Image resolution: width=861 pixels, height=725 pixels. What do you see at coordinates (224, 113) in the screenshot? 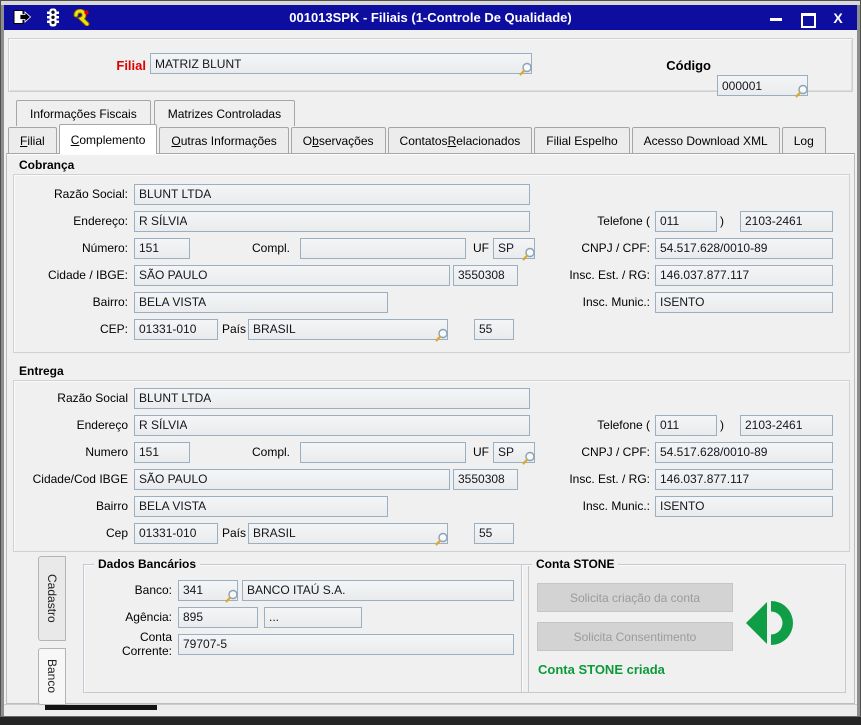
I see `tab-matrizes-controladas: Matrizes Controladas` at bounding box center [224, 113].